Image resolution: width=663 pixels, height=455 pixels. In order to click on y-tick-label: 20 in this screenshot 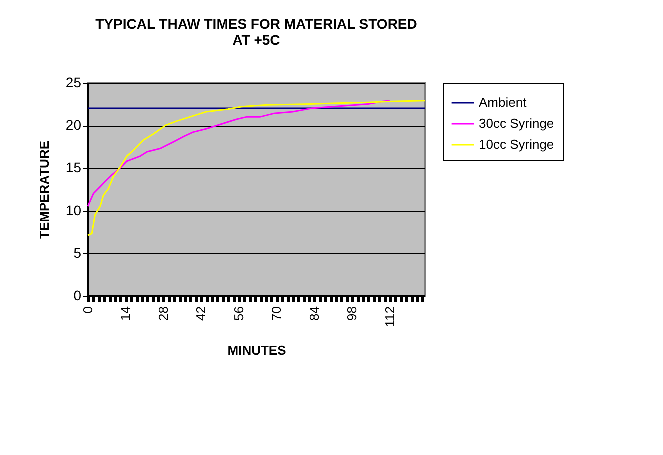, I will do `click(74, 125)`.